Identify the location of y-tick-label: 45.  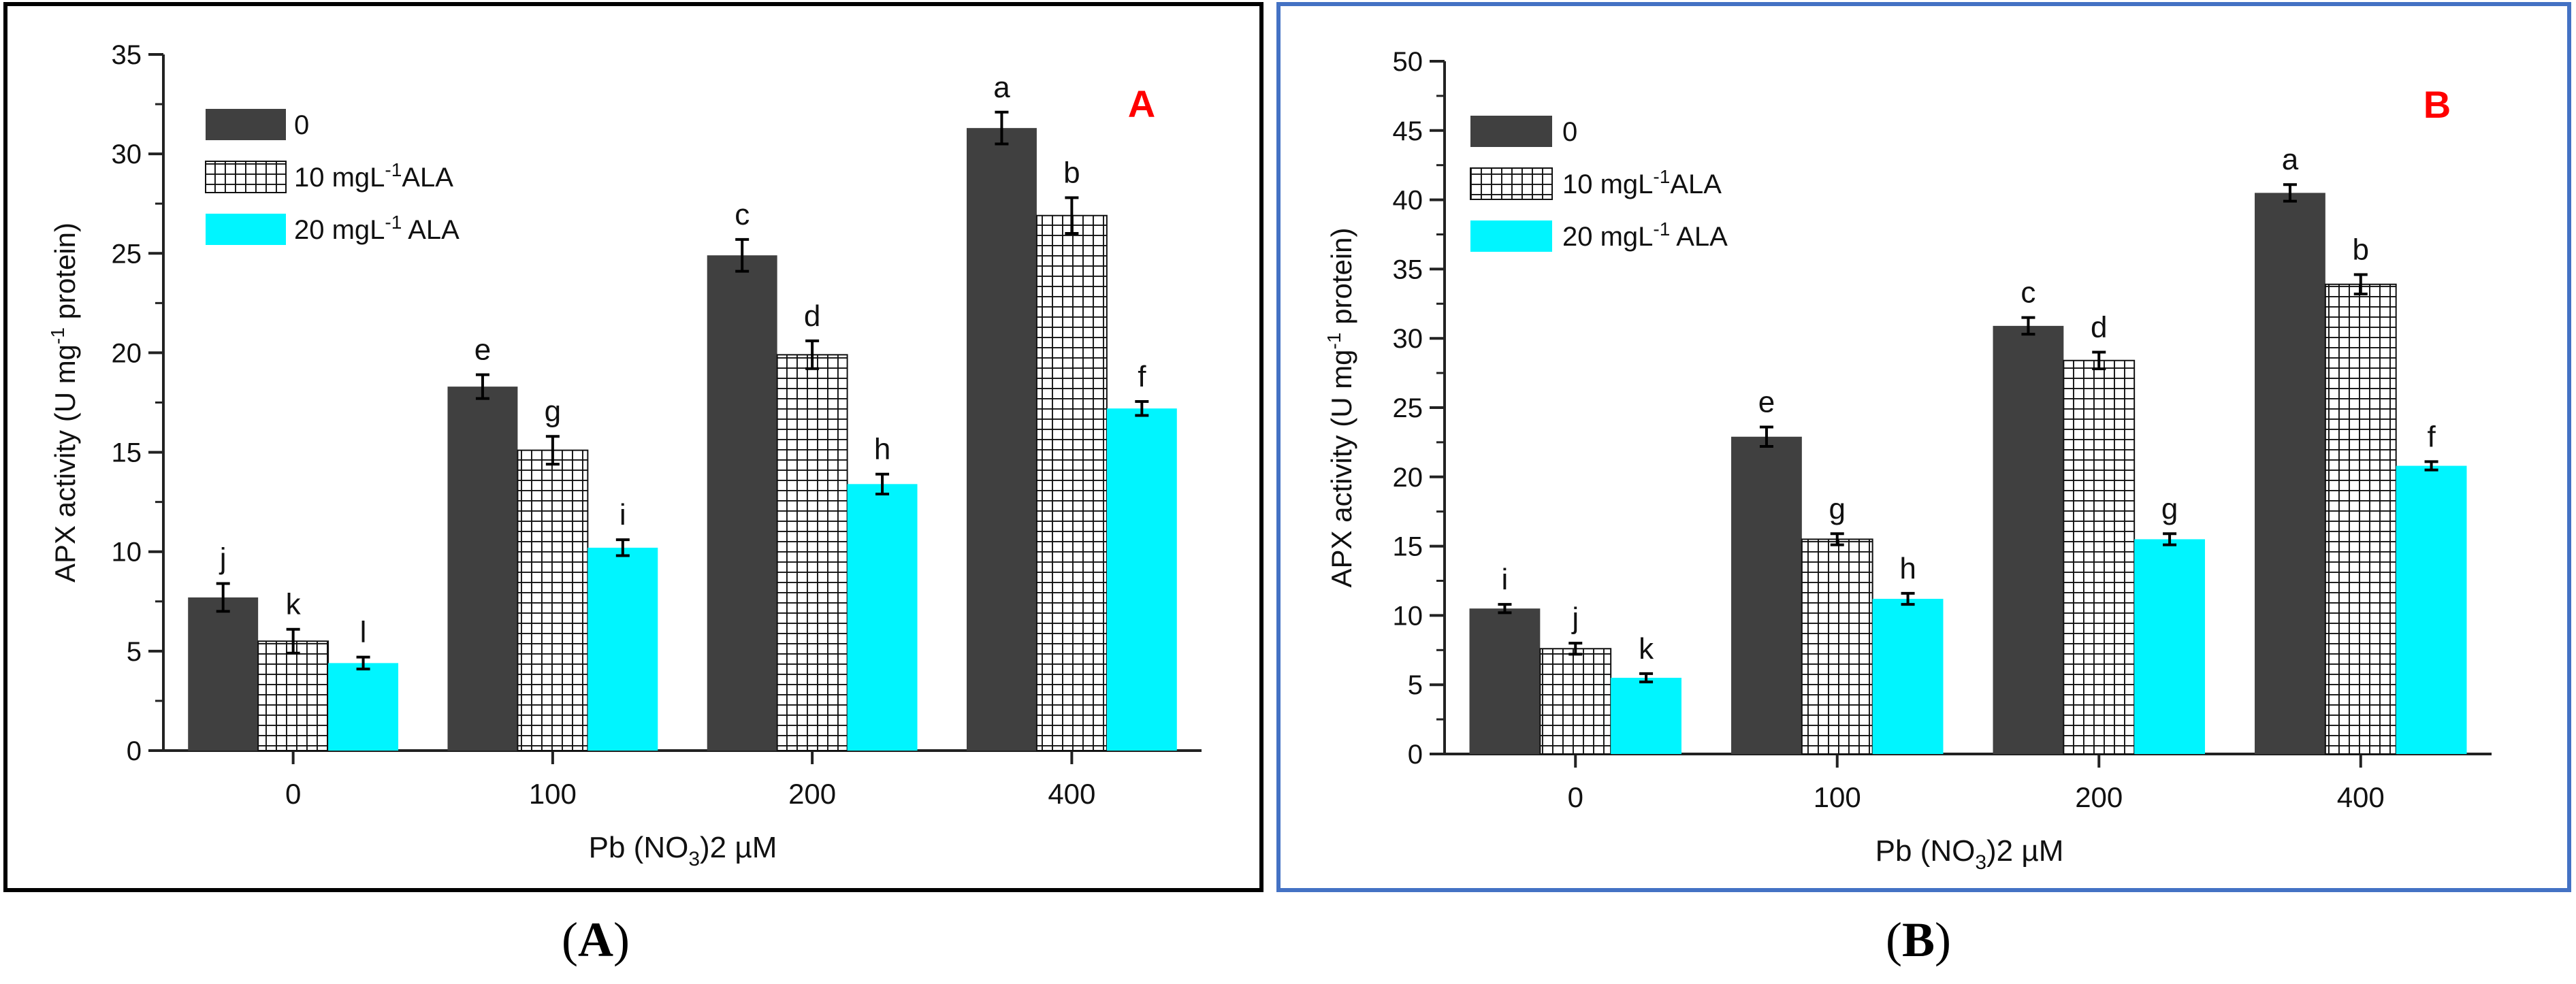
(1408, 131).